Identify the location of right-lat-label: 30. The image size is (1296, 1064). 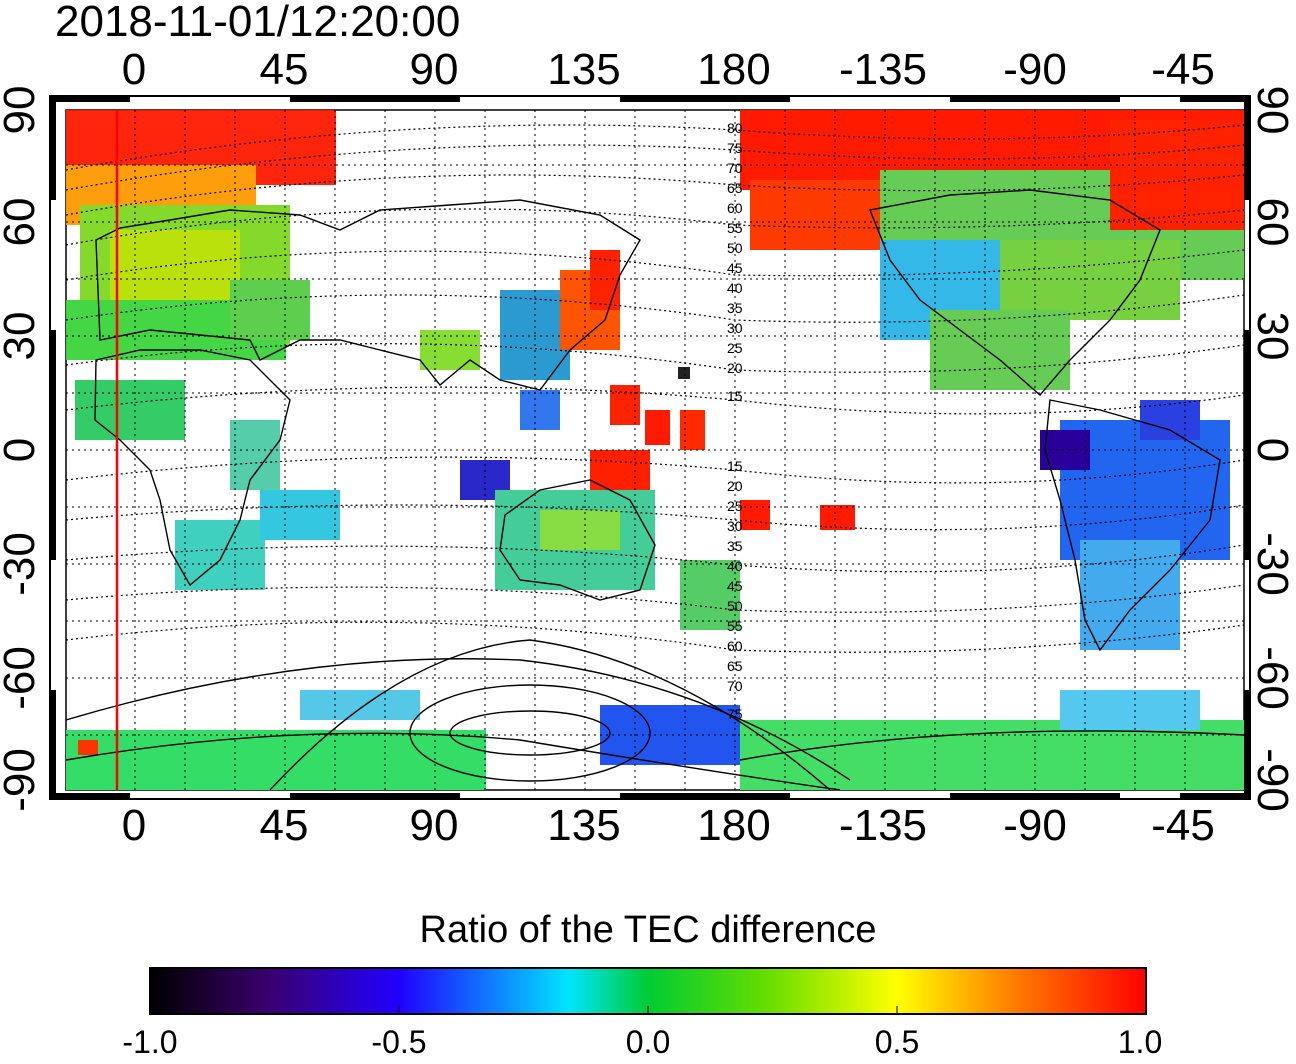
(1272, 336).